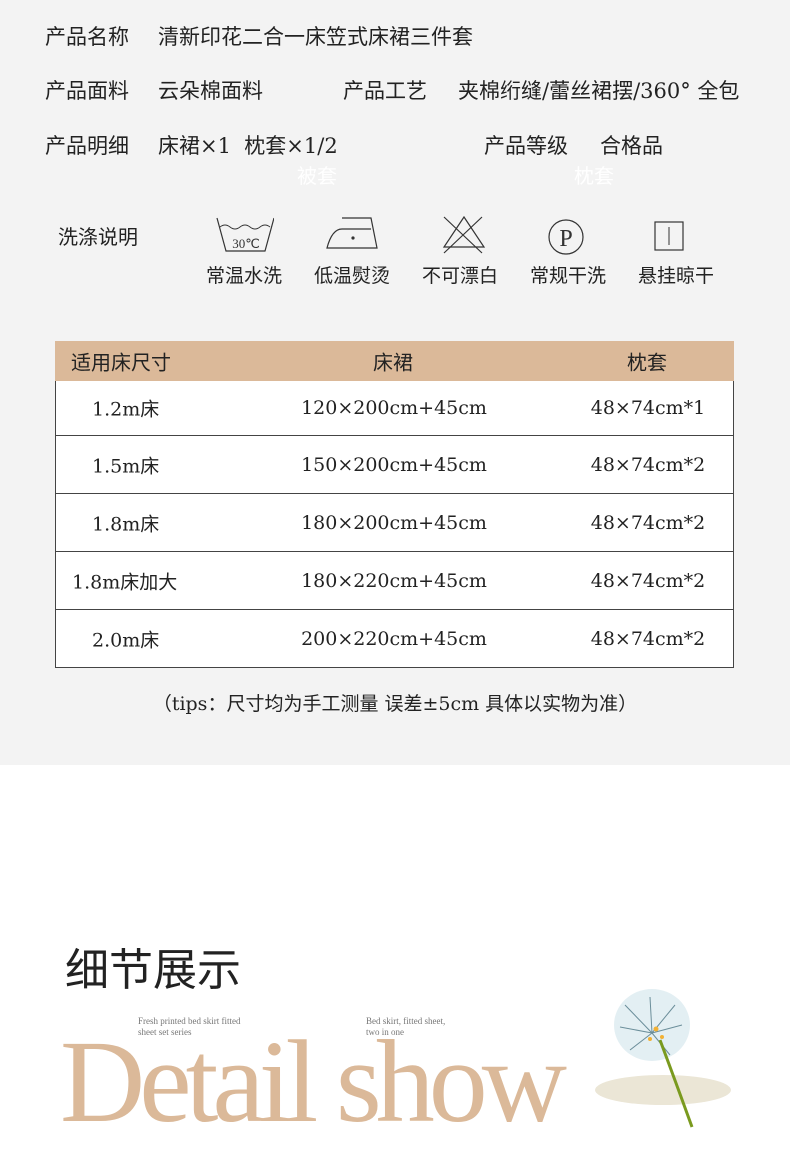 Image resolution: width=790 pixels, height=1173 pixels. What do you see at coordinates (126, 409) in the screenshot?
I see `cell: 1.2m床` at bounding box center [126, 409].